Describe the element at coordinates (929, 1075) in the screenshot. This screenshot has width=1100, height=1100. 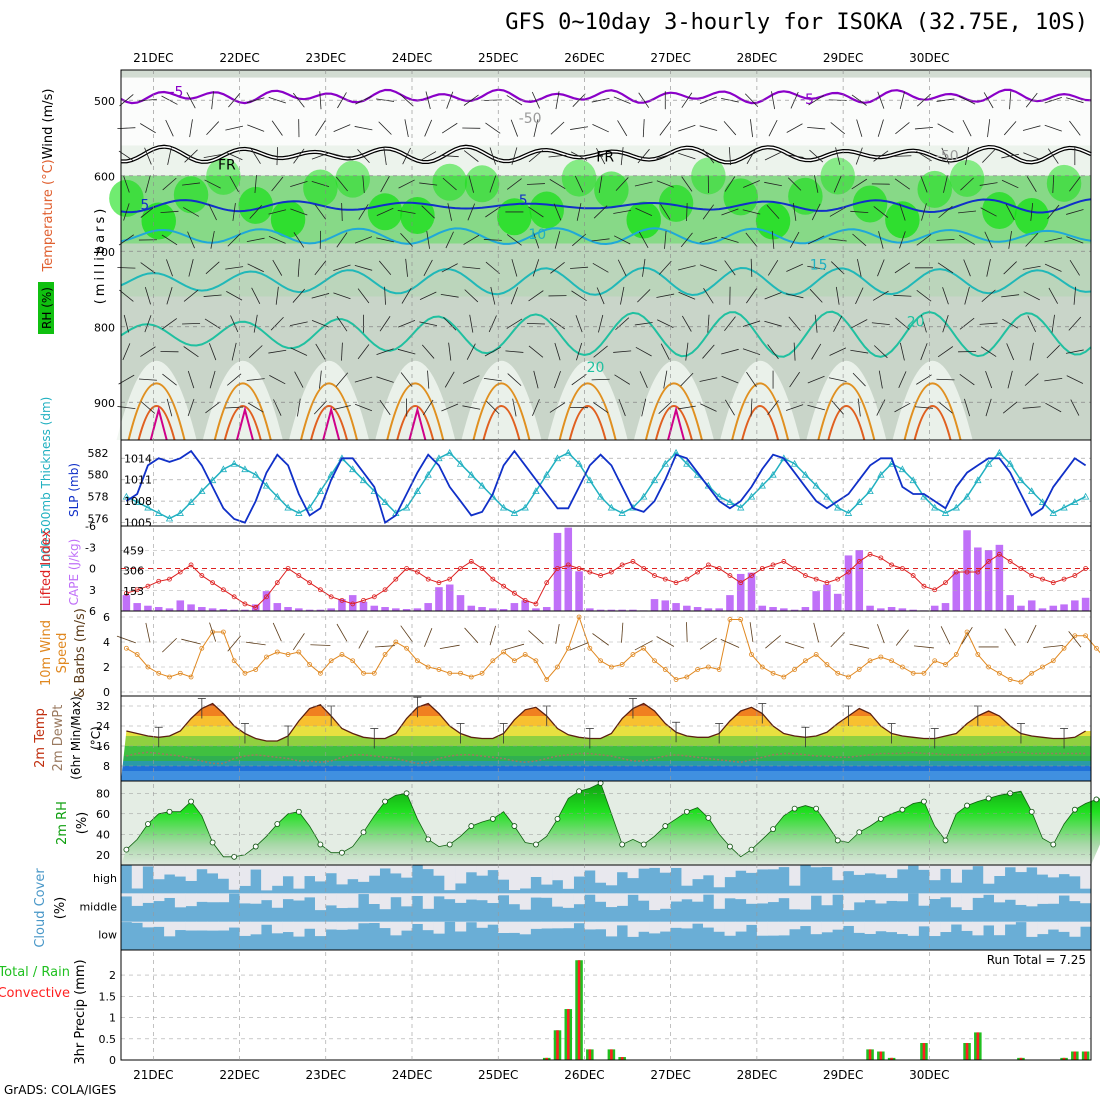
I see `date-label-bottom: 30DEC` at that location.